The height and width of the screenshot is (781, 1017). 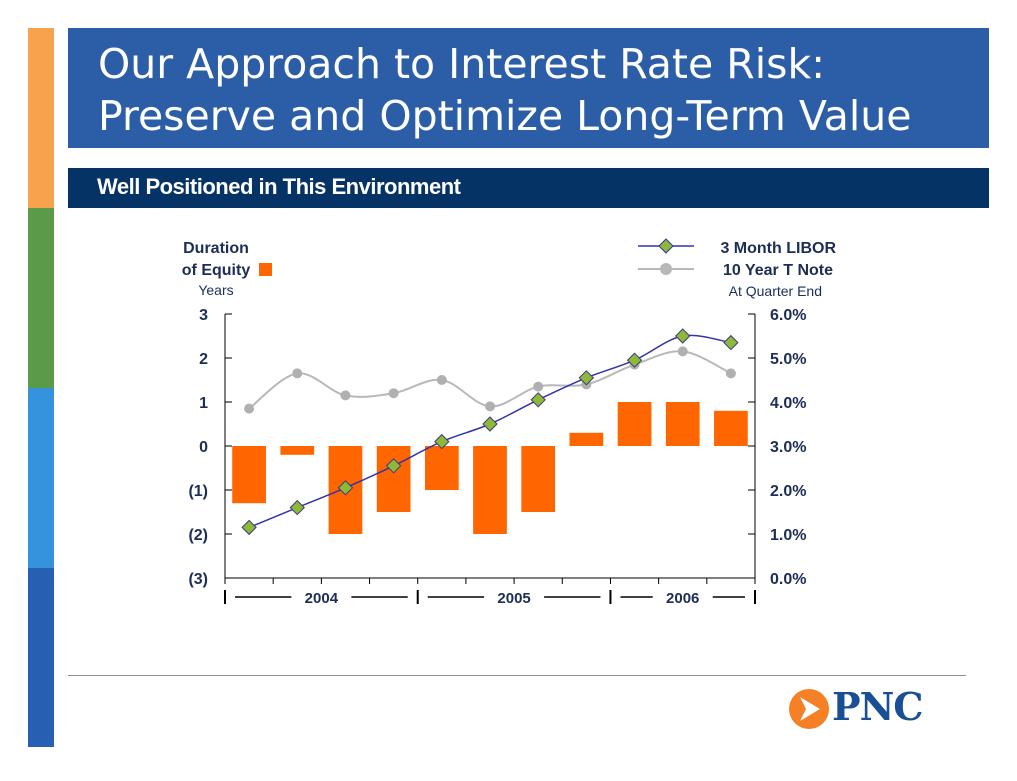 What do you see at coordinates (203, 359) in the screenshot?
I see `left-axis-tick-label: 2` at bounding box center [203, 359].